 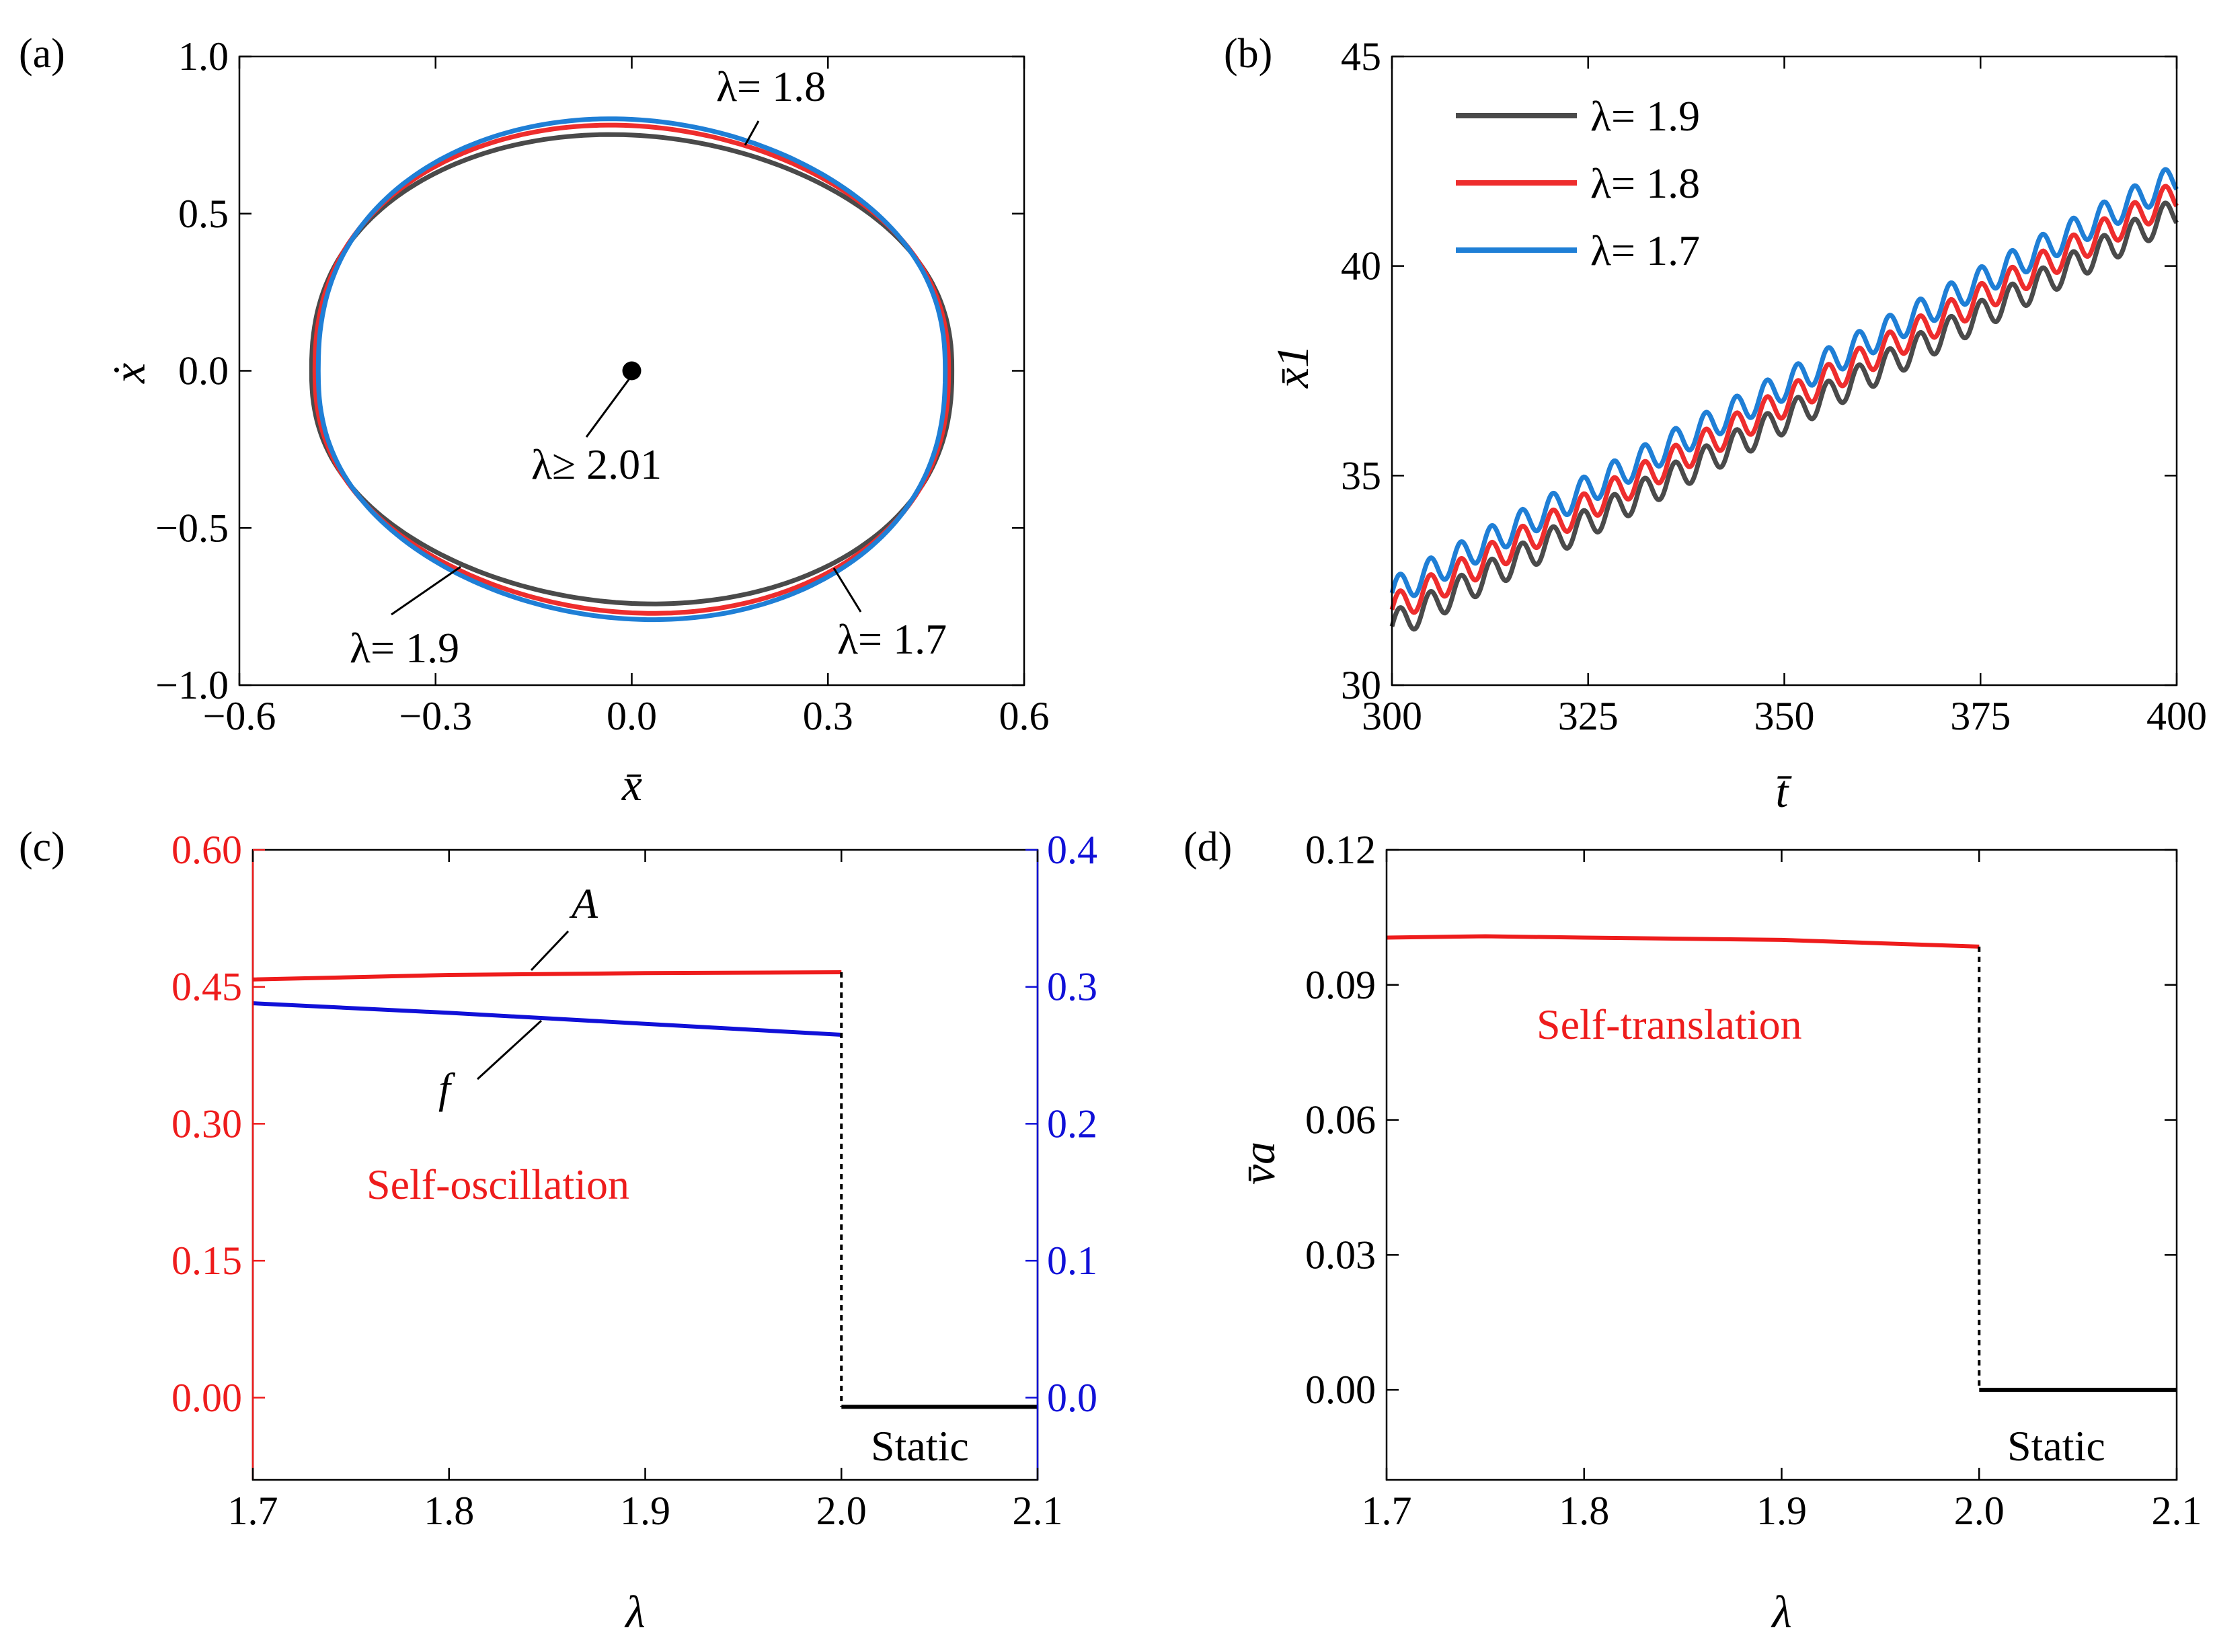 What do you see at coordinates (547, 976) in the screenshot?
I see `series-line-a` at bounding box center [547, 976].